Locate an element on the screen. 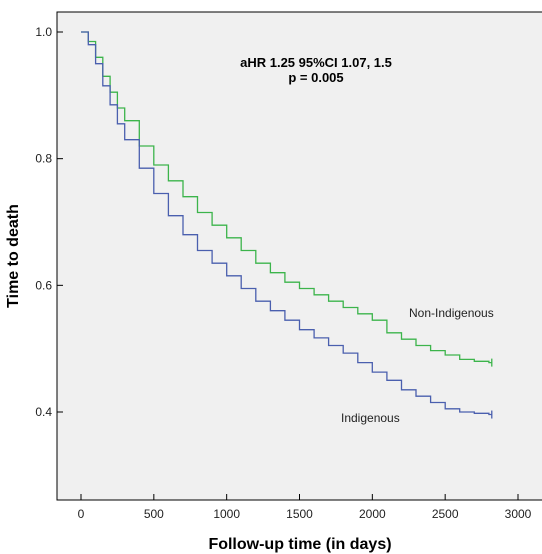 This screenshot has height=554, width=542. x-tick-label: 0 is located at coordinates (81, 514).